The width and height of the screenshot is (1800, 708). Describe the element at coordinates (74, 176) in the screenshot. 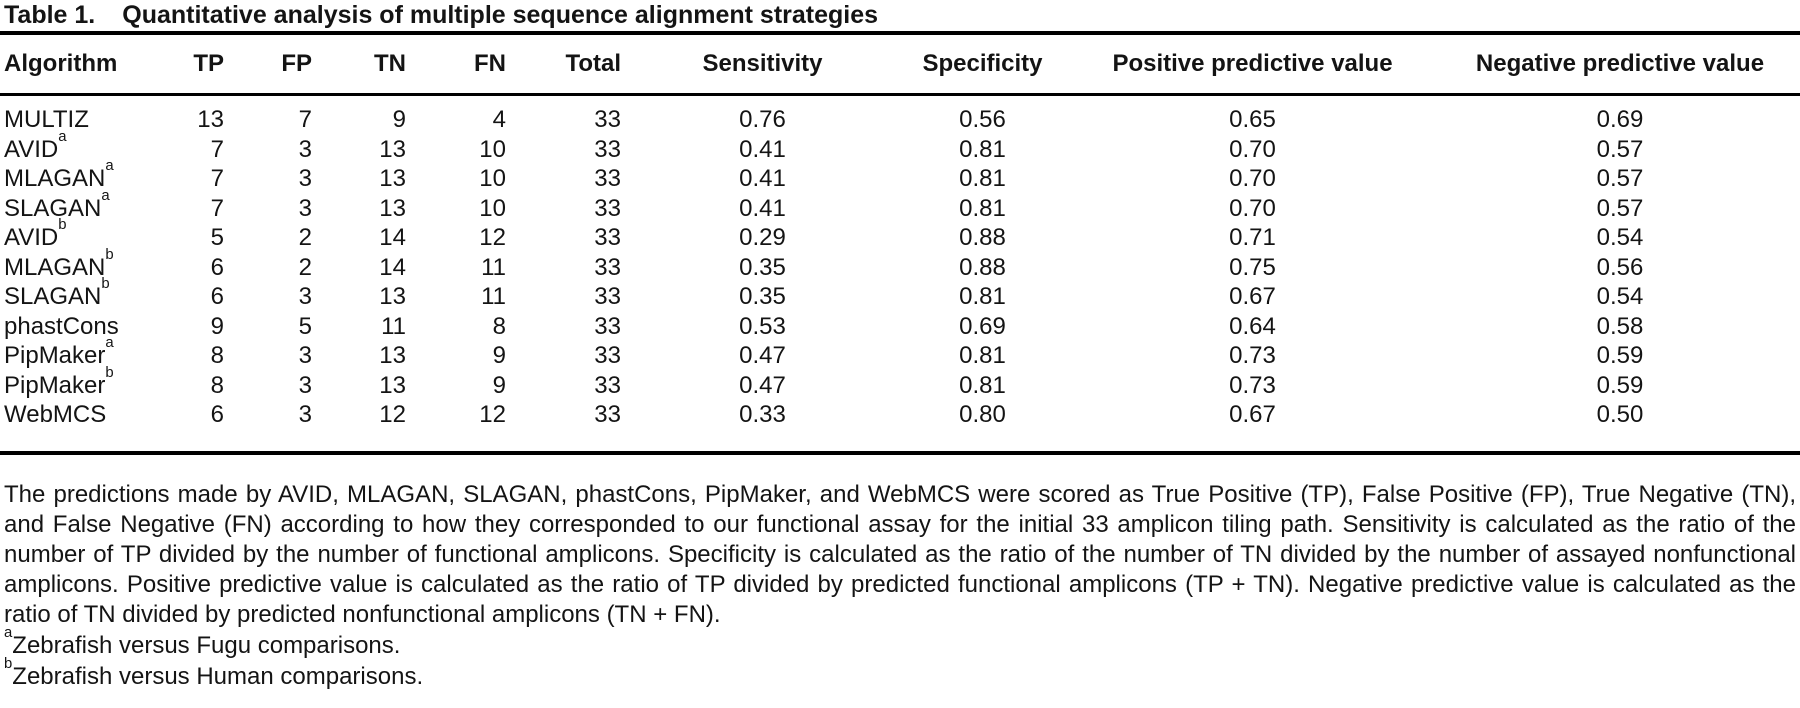

I see `cell-algorithm: MLAGANa` at that location.